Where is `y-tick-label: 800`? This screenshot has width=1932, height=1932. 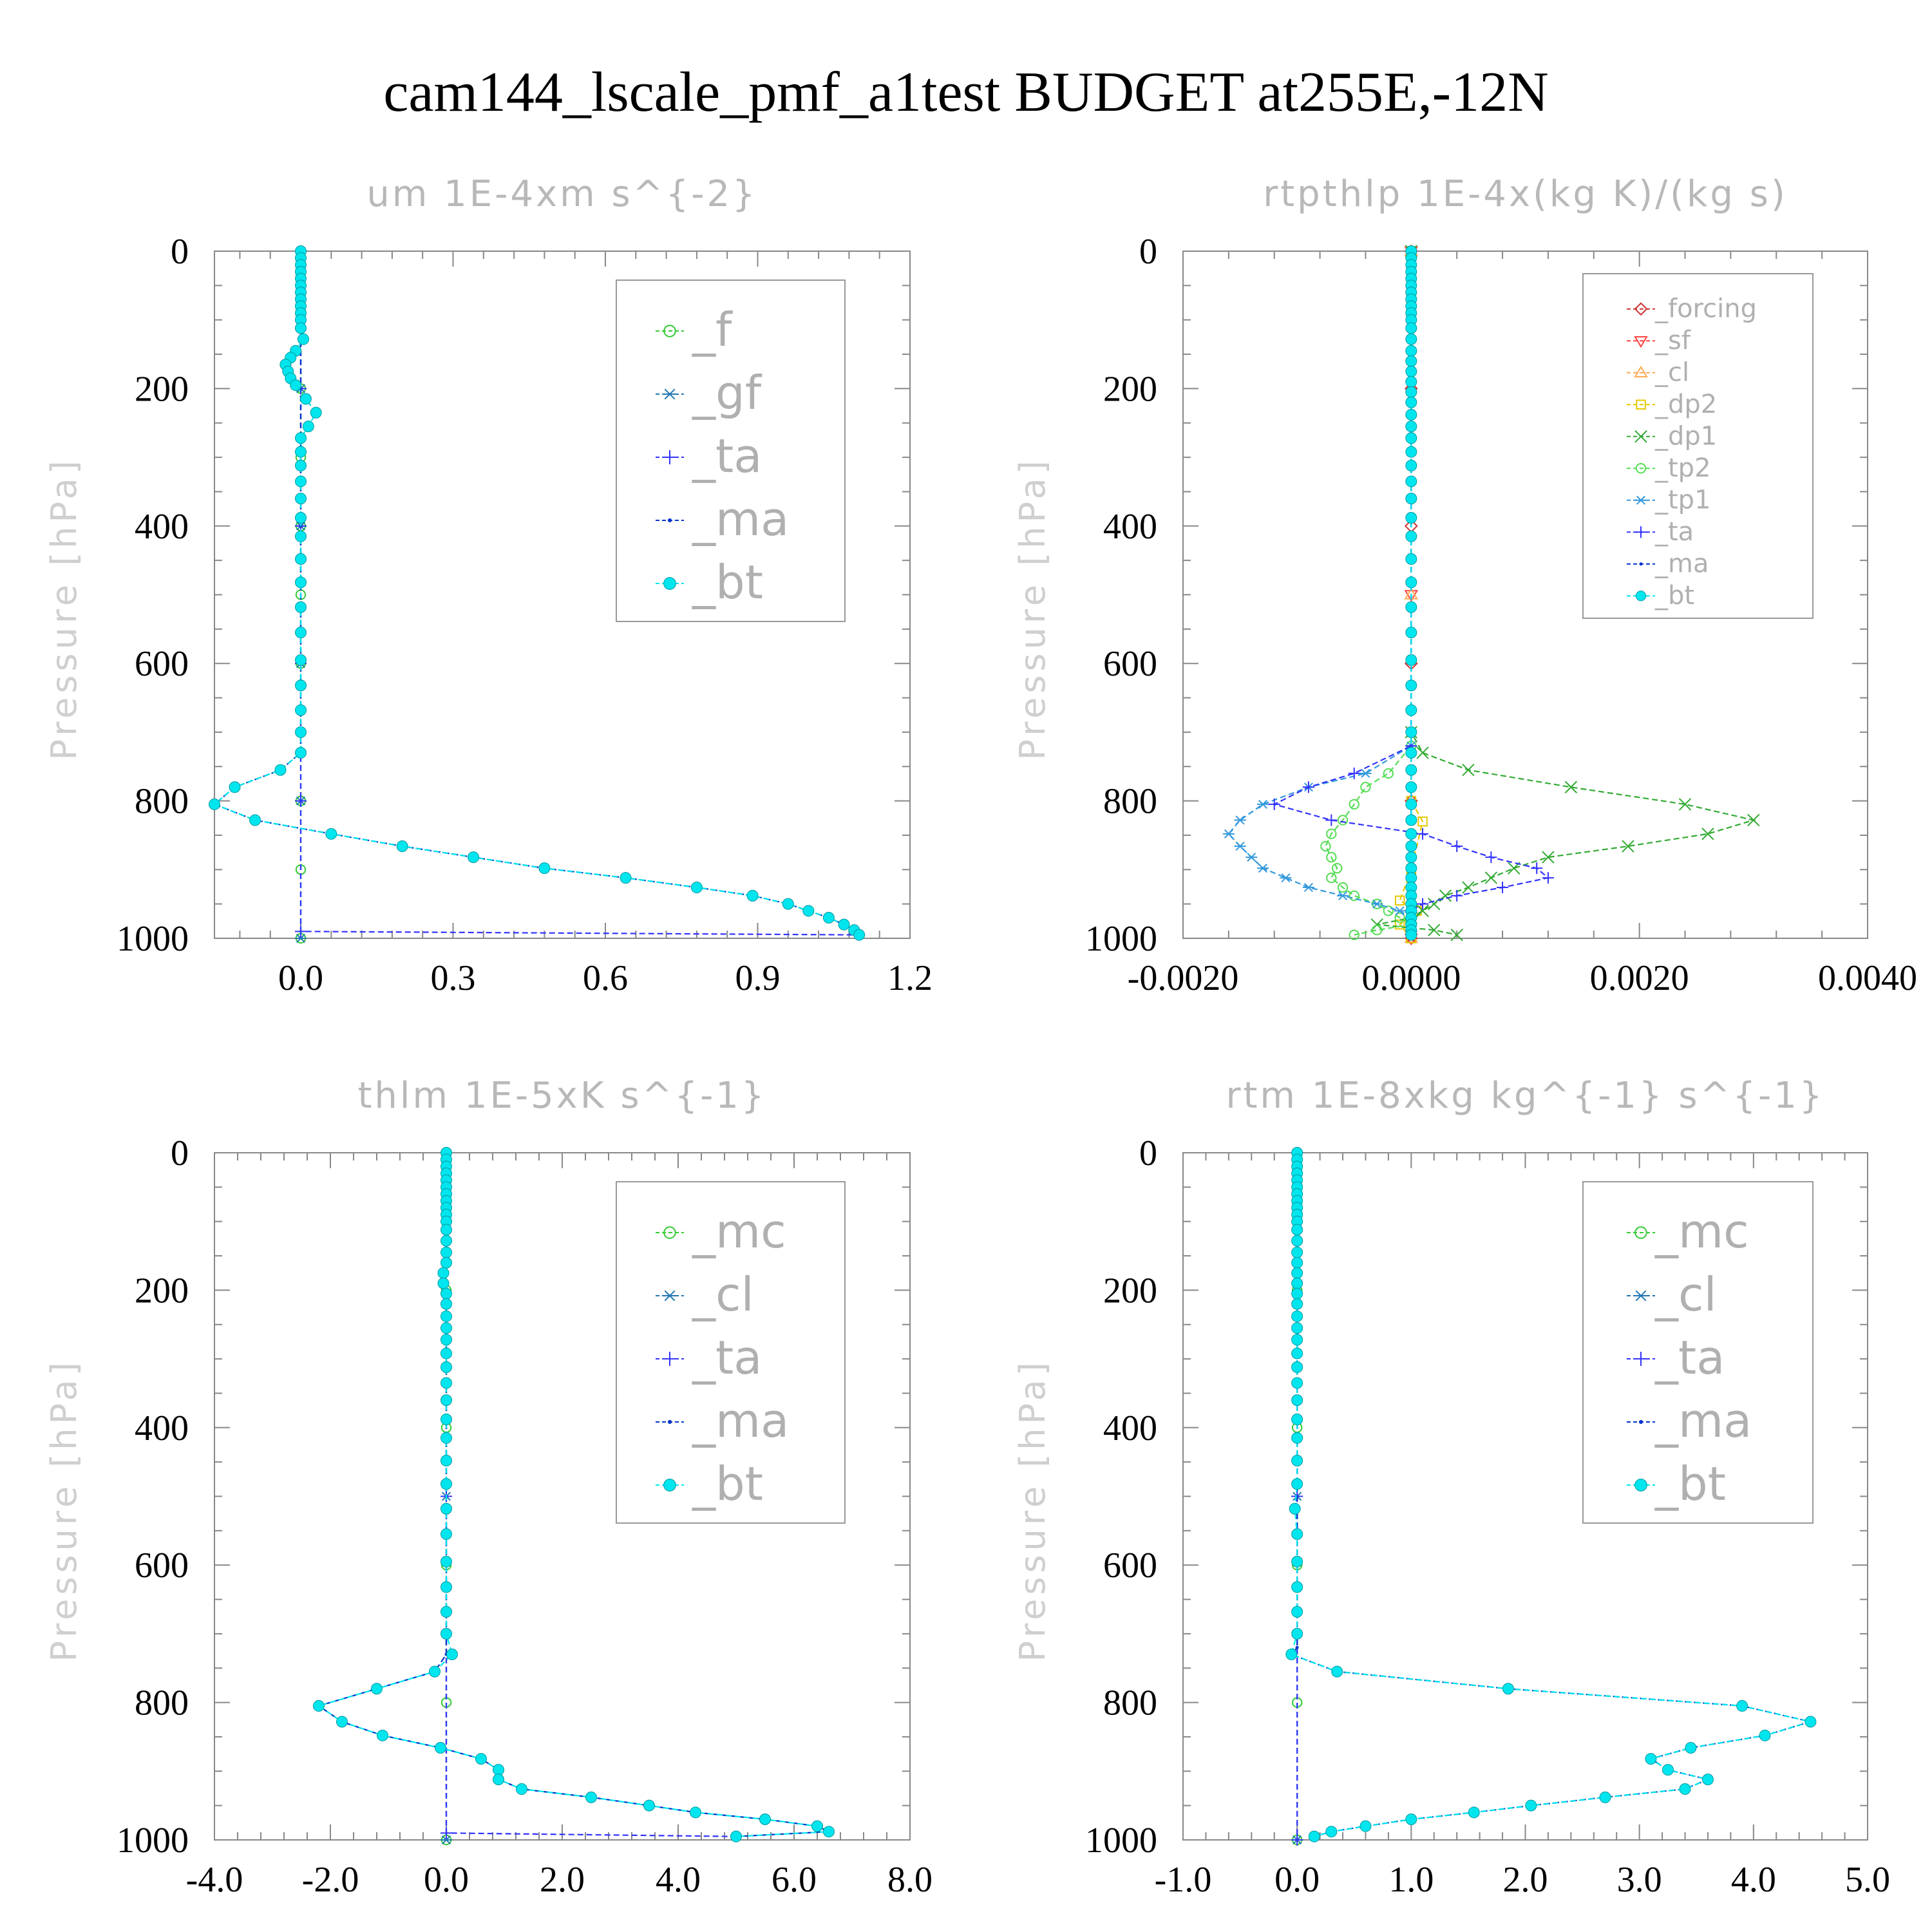
y-tick-label: 800 is located at coordinates (162, 1703).